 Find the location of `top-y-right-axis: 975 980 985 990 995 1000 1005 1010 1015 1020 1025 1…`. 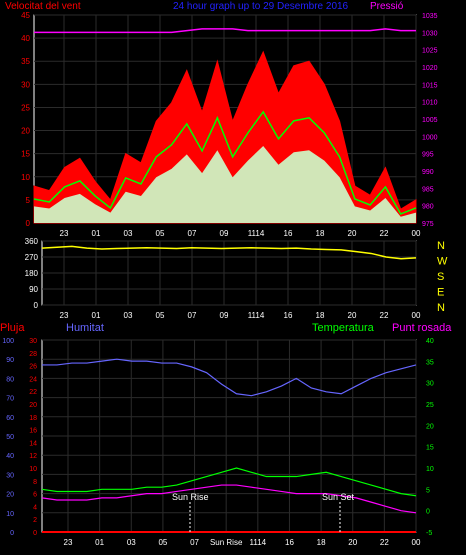

top-y-right-axis: 975 980 985 990 995 1000 1005 1010 1015 1020 1025 1… is located at coordinates (430, 120).